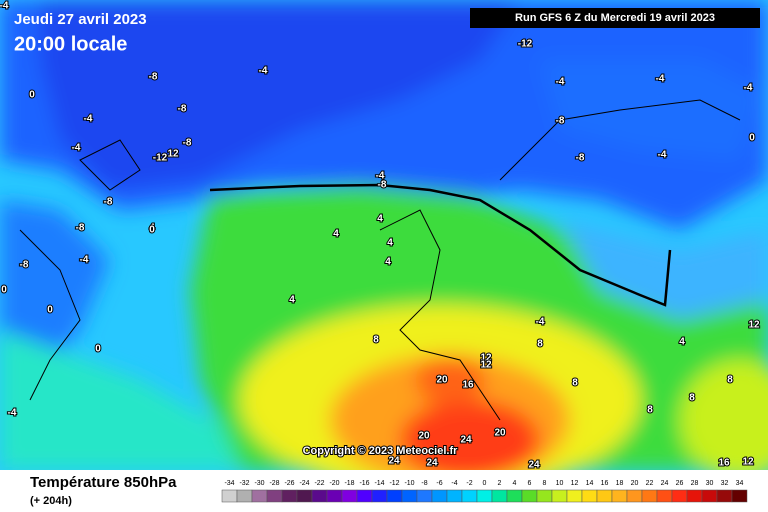  I want to click on run-info: Run GFS 6 Z du Mercredi 19 avril 2023, so click(615, 18).